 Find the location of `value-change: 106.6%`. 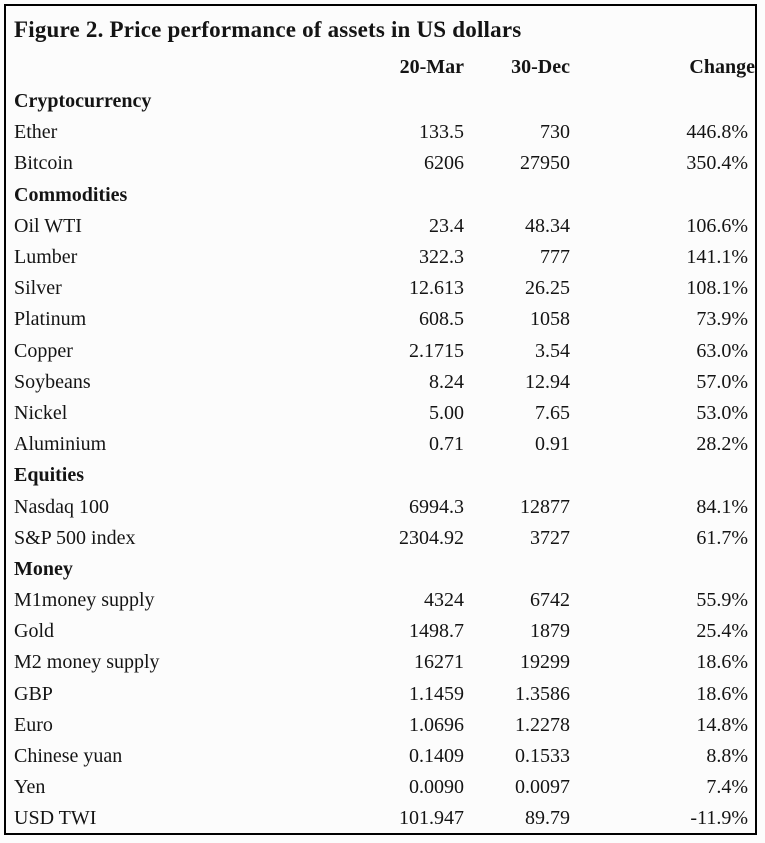

value-change: 106.6% is located at coordinates (717, 225).